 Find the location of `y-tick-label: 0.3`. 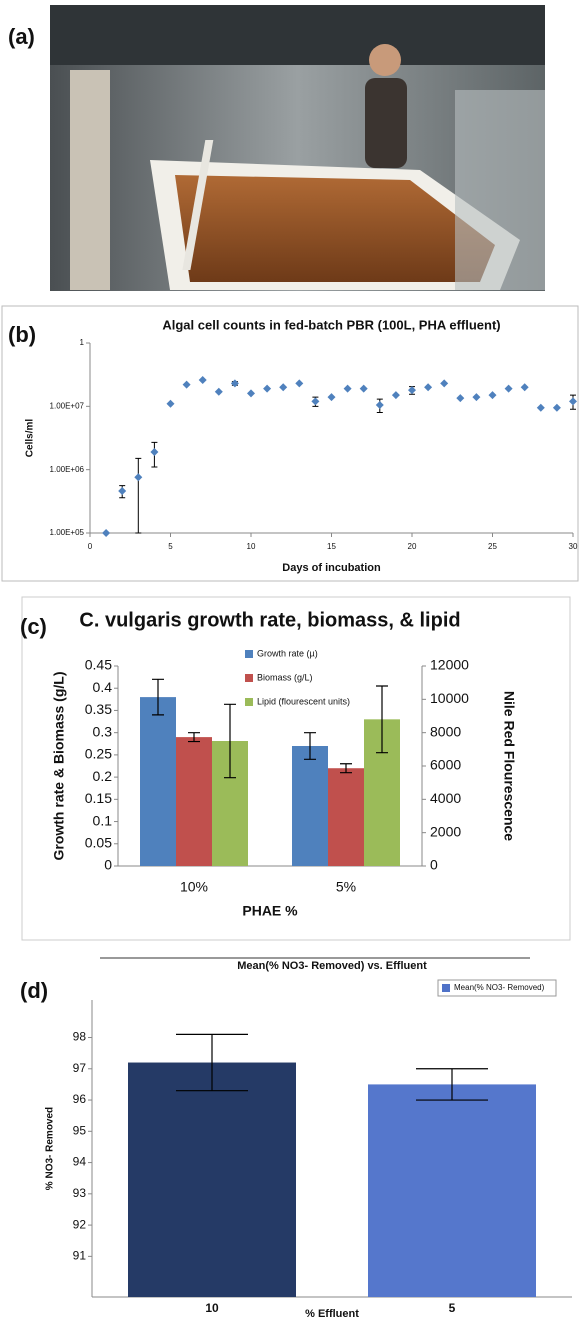

y-tick-label: 0.3 is located at coordinates (103, 731).